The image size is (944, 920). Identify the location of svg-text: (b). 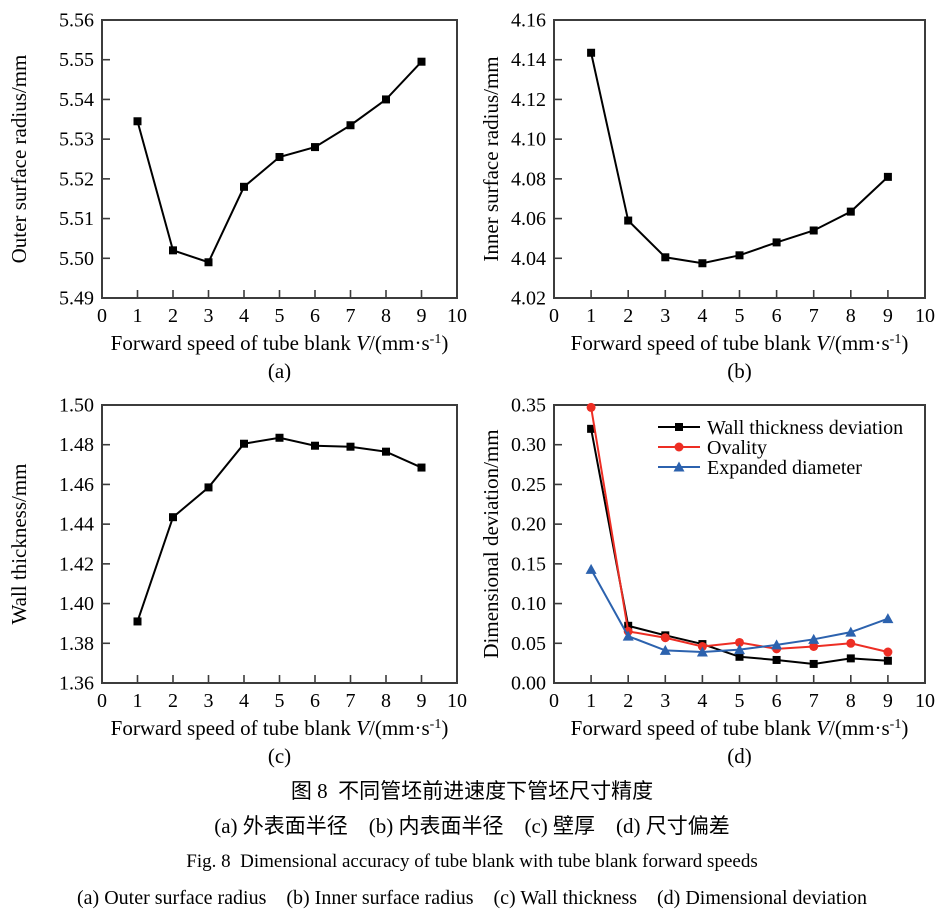
(739, 371).